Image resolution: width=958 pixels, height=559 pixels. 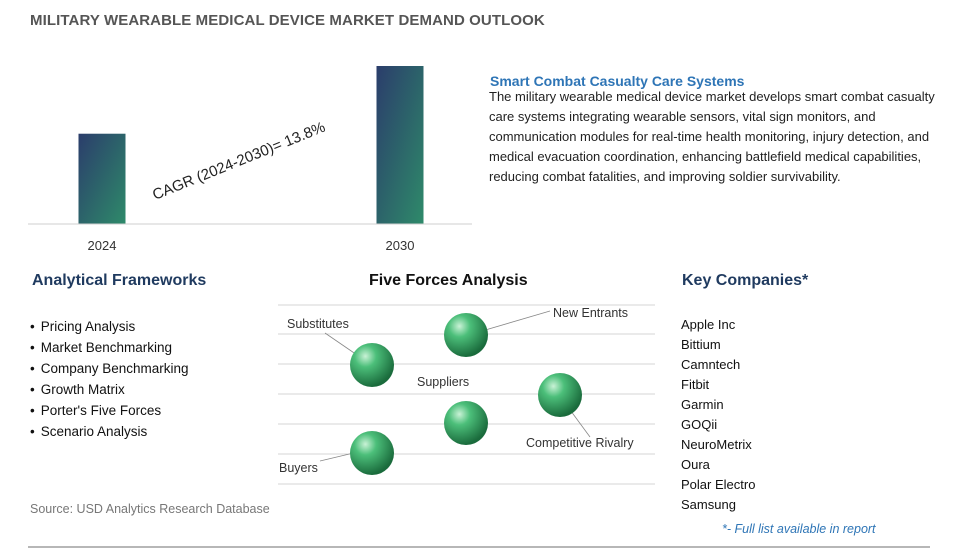 I want to click on framework-item: Market Benchmarking, so click(x=109, y=347).